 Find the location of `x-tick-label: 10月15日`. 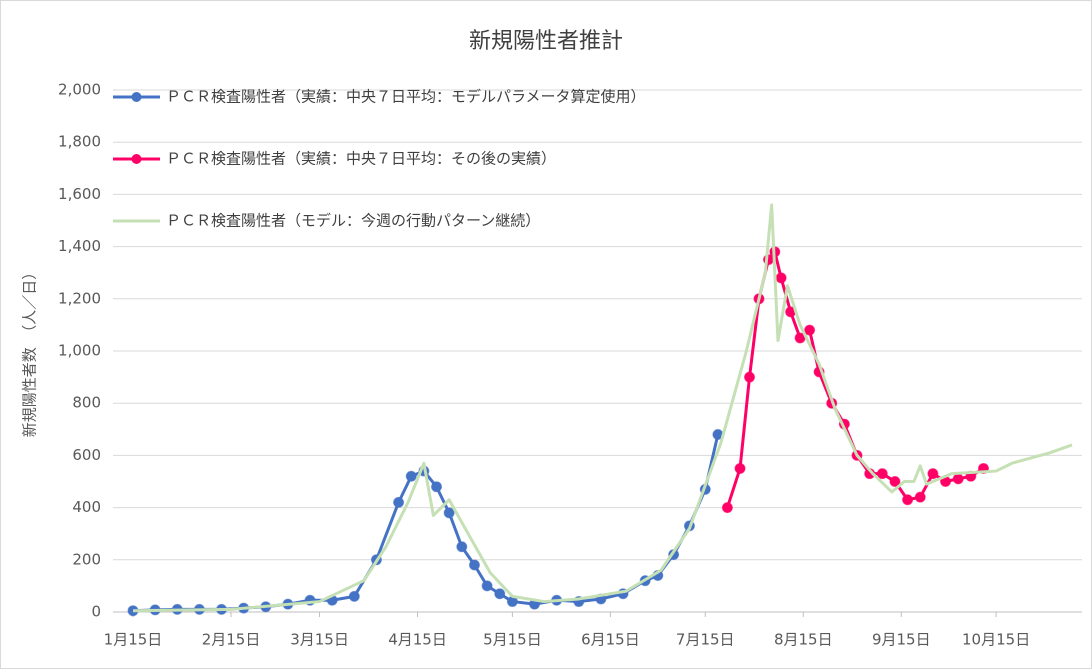

x-tick-label: 10月15日 is located at coordinates (996, 640).